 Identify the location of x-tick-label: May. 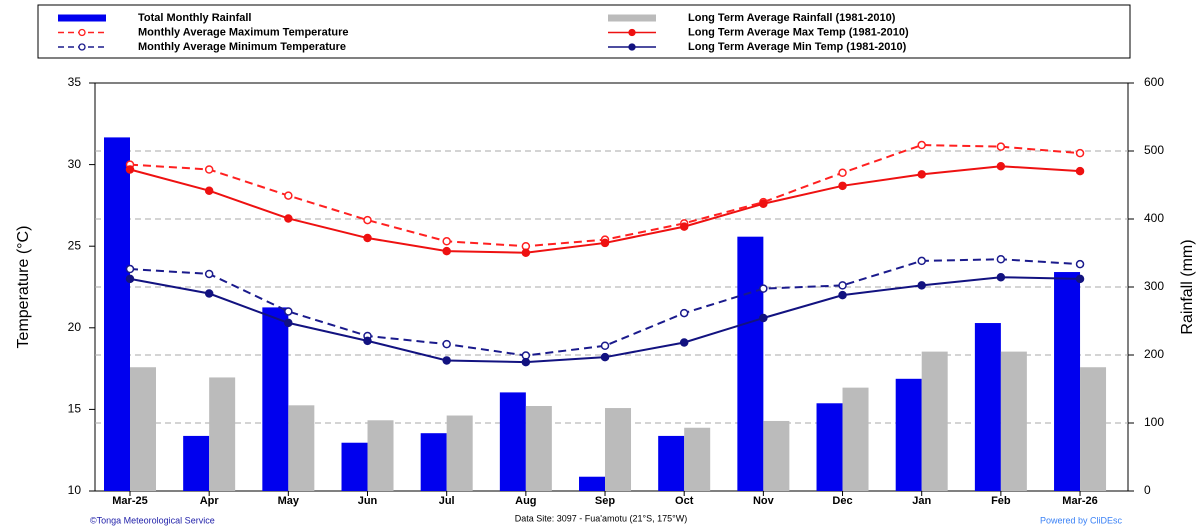
(289, 501).